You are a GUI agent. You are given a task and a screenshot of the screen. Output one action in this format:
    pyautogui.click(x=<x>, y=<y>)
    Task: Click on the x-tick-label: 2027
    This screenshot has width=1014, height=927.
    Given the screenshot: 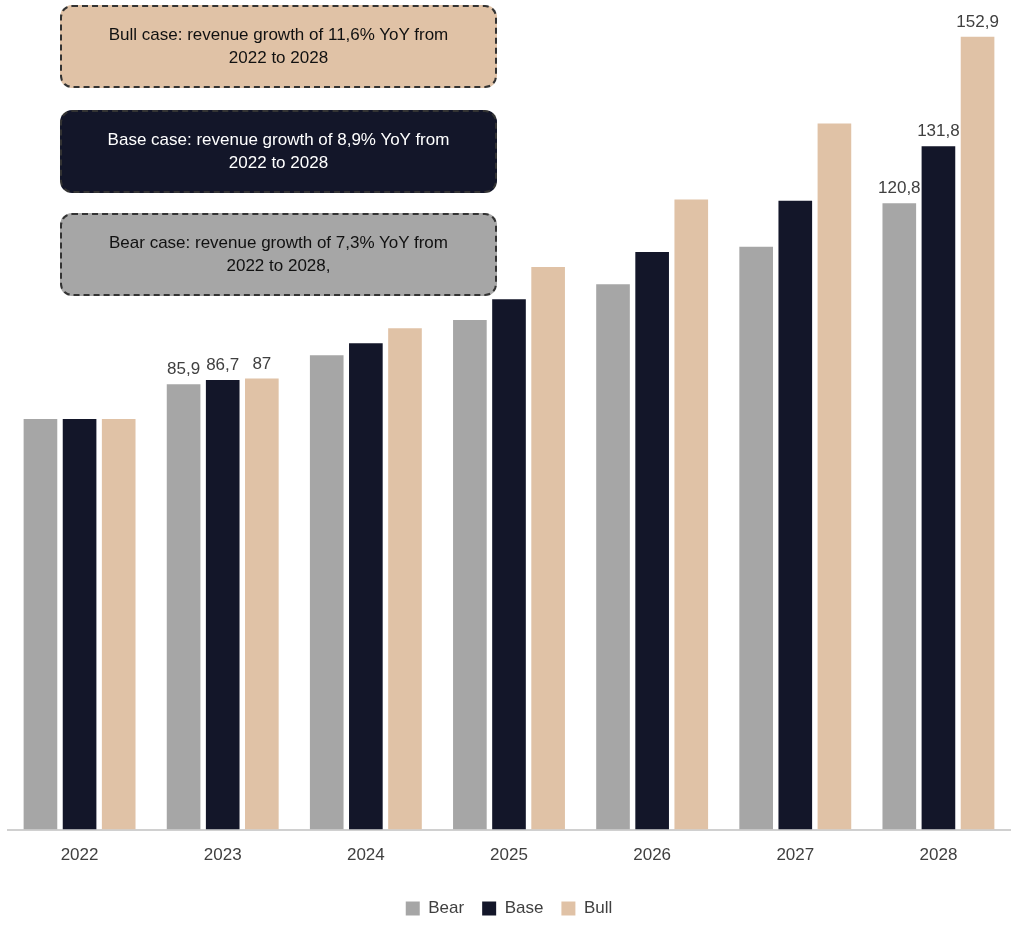 What is the action you would take?
    pyautogui.click(x=795, y=855)
    